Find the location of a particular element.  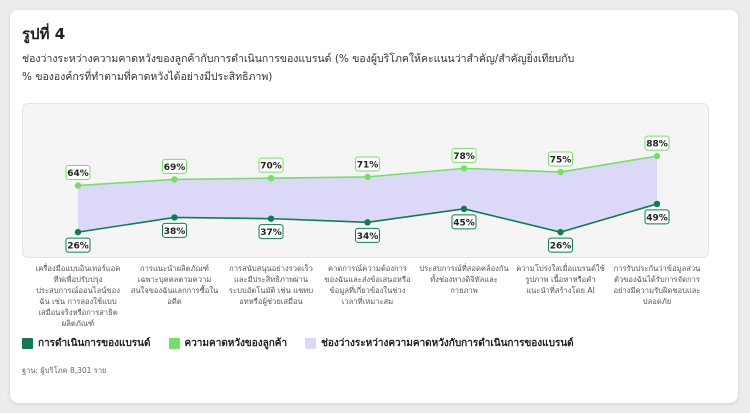

data-label-brand-1: 38% is located at coordinates (174, 230).